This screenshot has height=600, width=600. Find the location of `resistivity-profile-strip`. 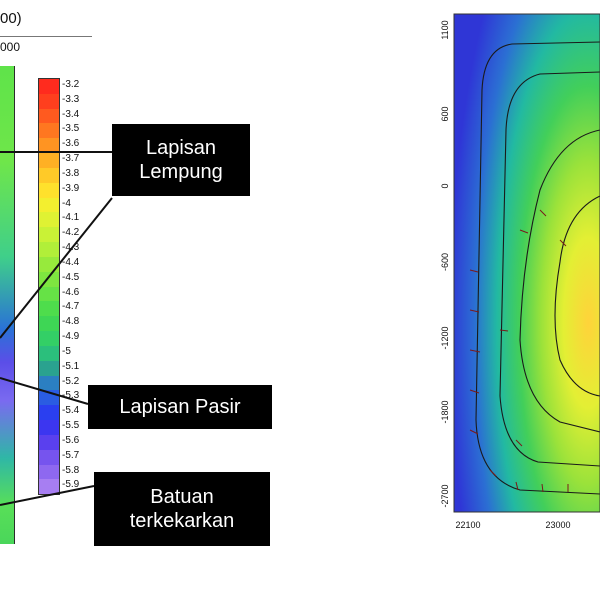

resistivity-profile-strip is located at coordinates (7, 305).